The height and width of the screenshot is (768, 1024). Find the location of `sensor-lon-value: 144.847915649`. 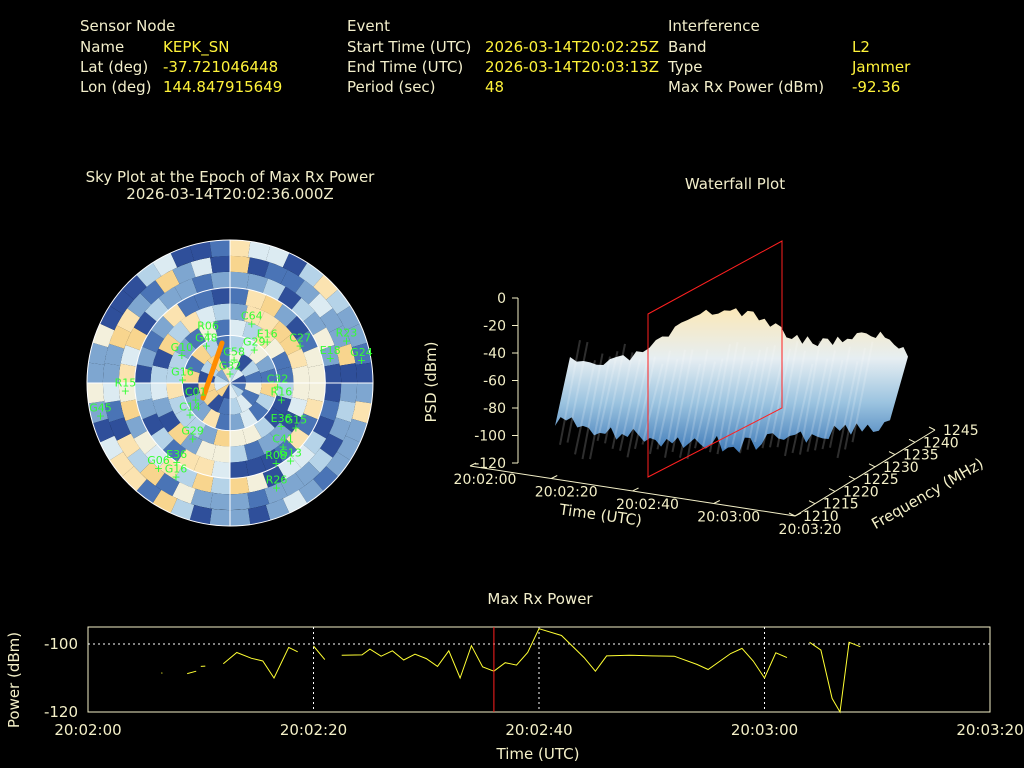

sensor-lon-value: 144.847915649 is located at coordinates (223, 87).